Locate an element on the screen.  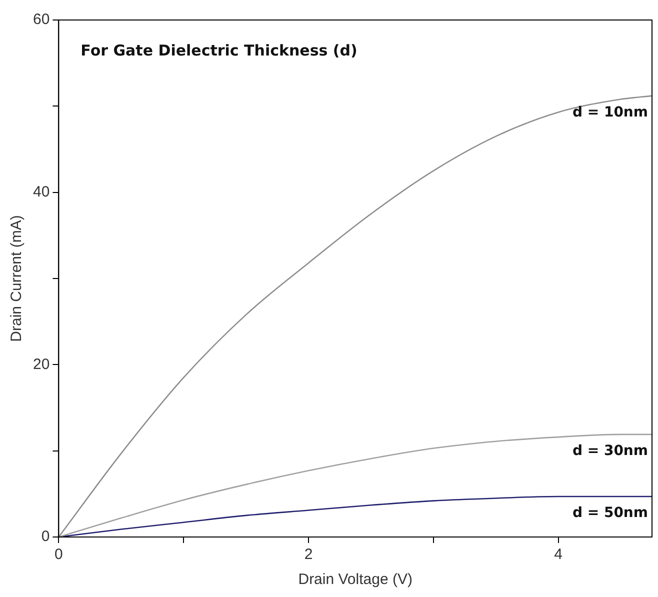
x-tick-label: 0 is located at coordinates (58, 555).